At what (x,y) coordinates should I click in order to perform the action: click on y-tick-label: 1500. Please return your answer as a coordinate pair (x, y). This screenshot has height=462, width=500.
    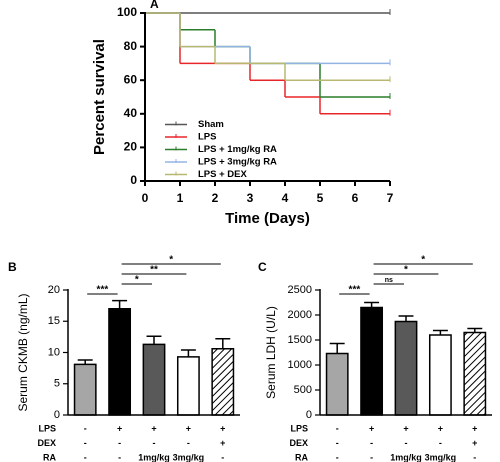
    Looking at the image, I should click on (300, 340).